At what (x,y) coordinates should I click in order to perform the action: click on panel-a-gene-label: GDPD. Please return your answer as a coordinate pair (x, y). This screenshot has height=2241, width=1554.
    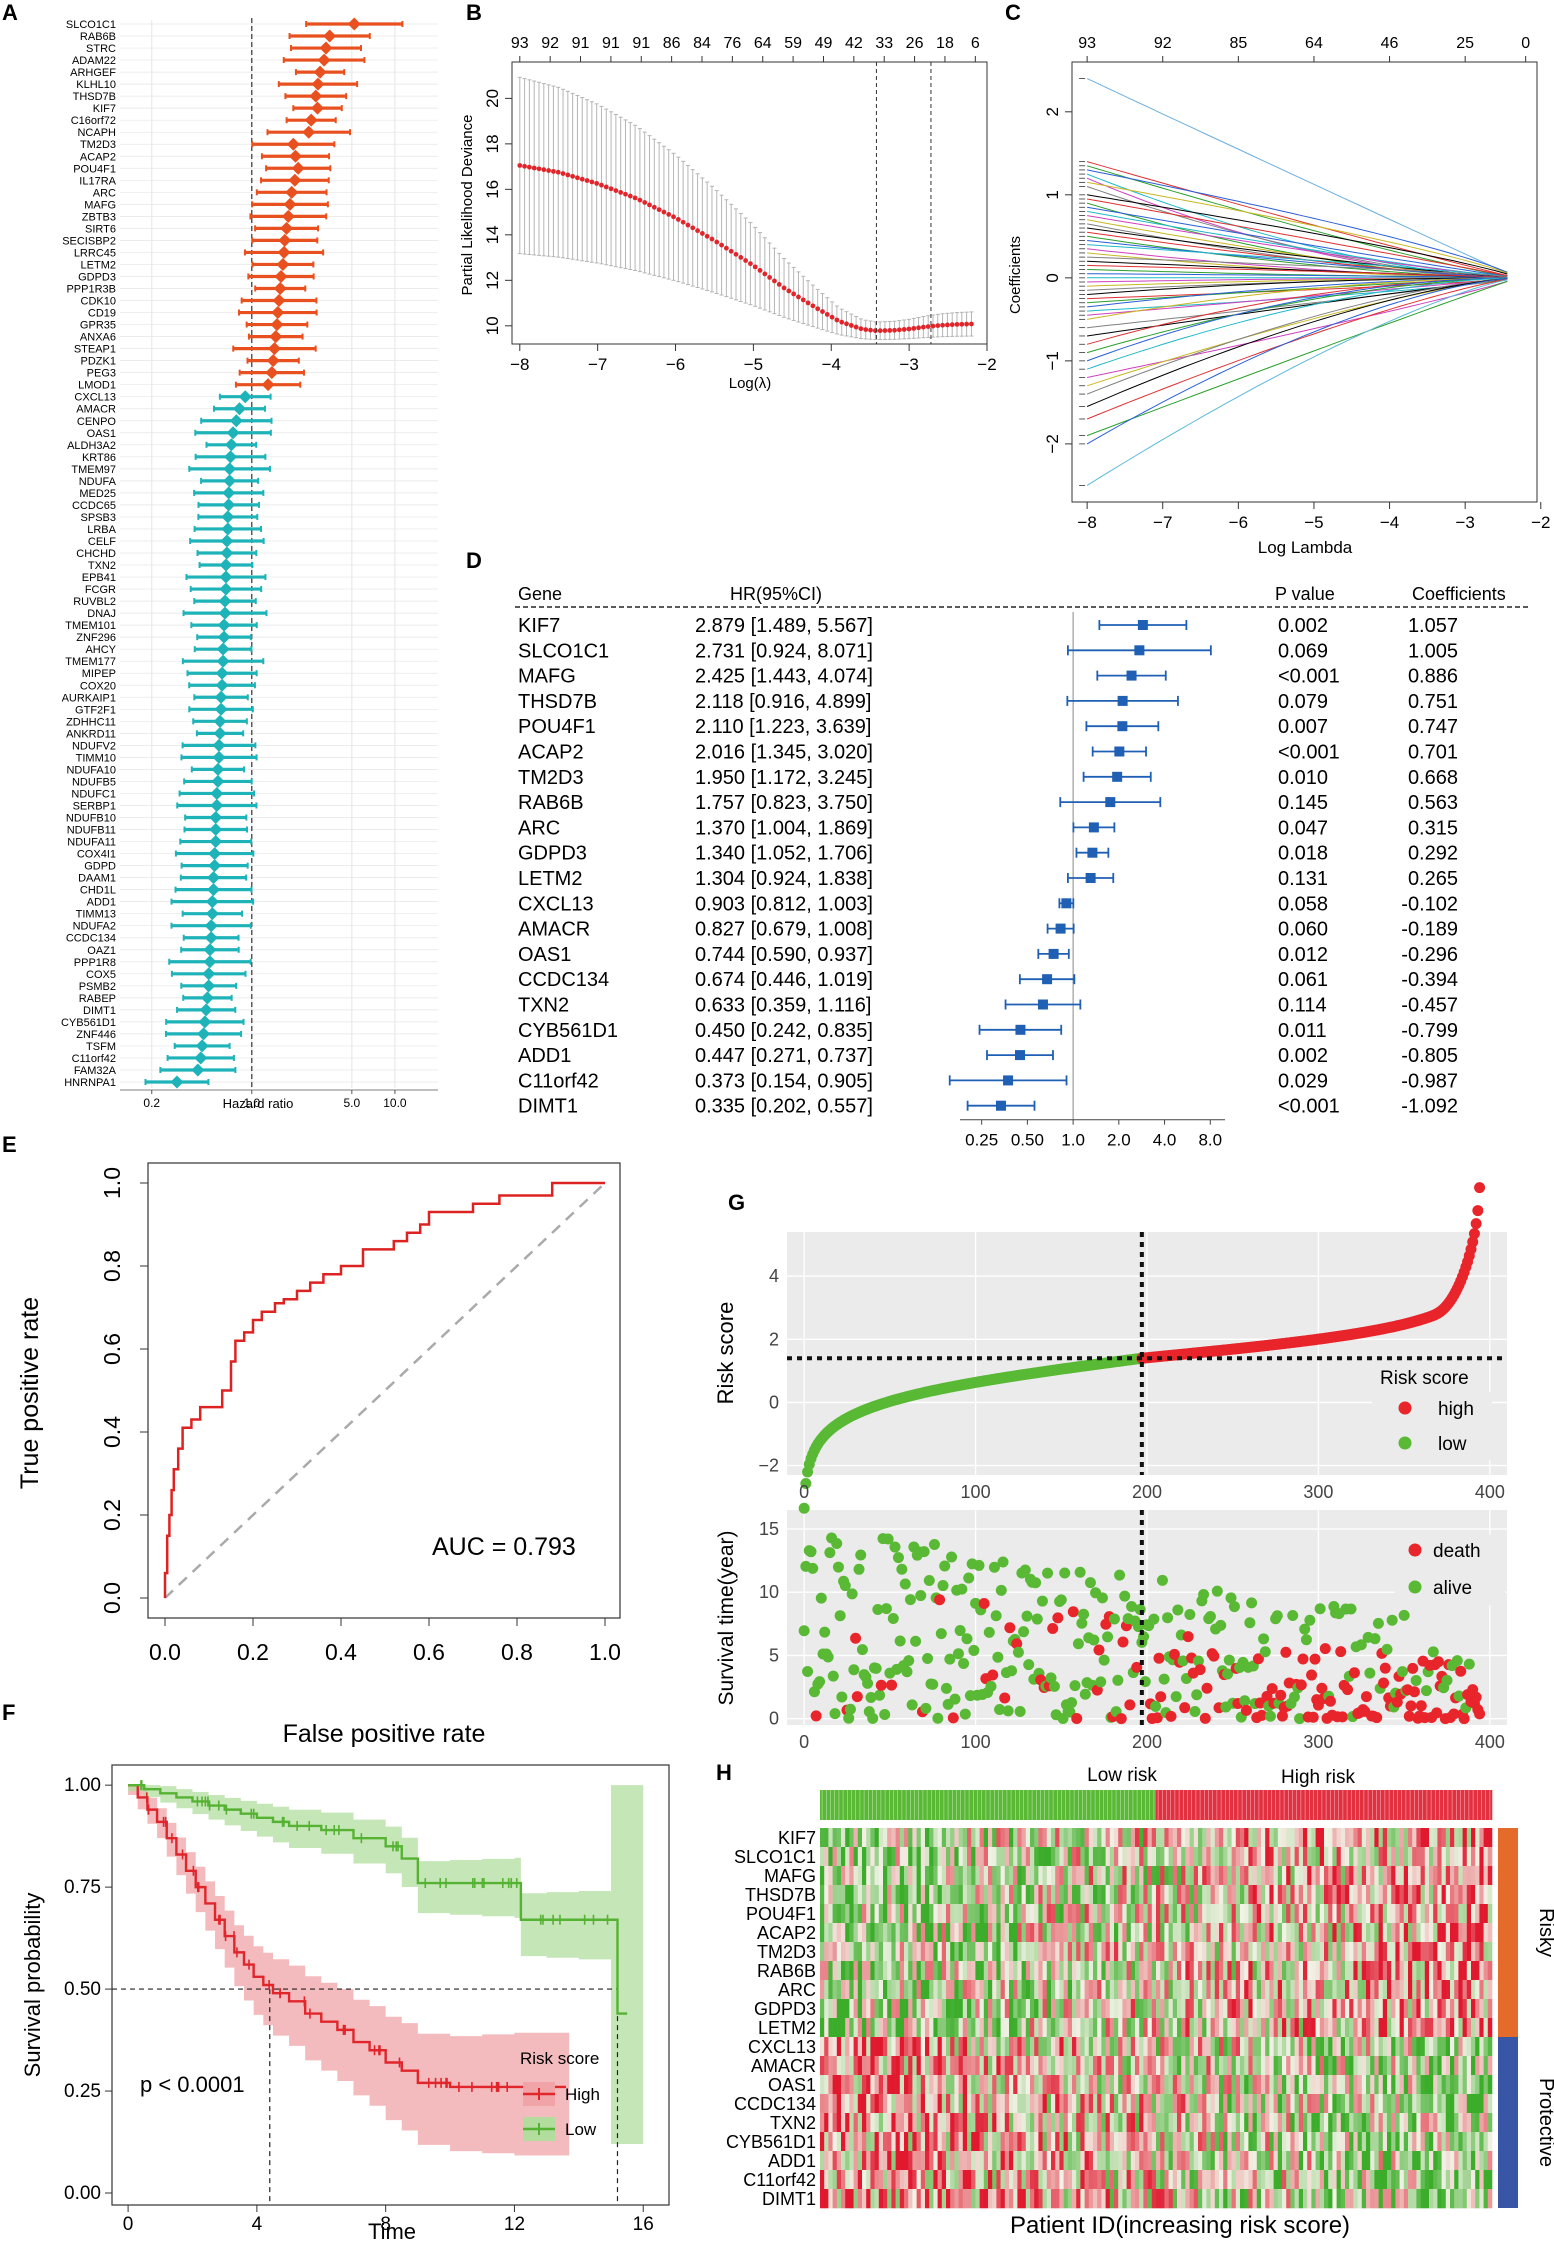
    Looking at the image, I should click on (100, 867).